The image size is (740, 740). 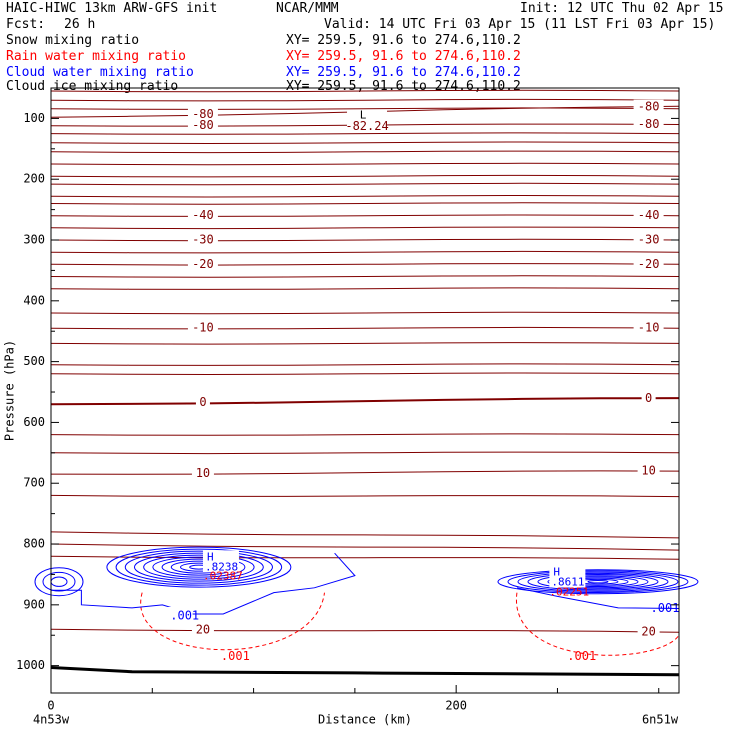 I want to click on field-label-cloud-water: Cloud water mixing ratio, so click(x=100, y=72).